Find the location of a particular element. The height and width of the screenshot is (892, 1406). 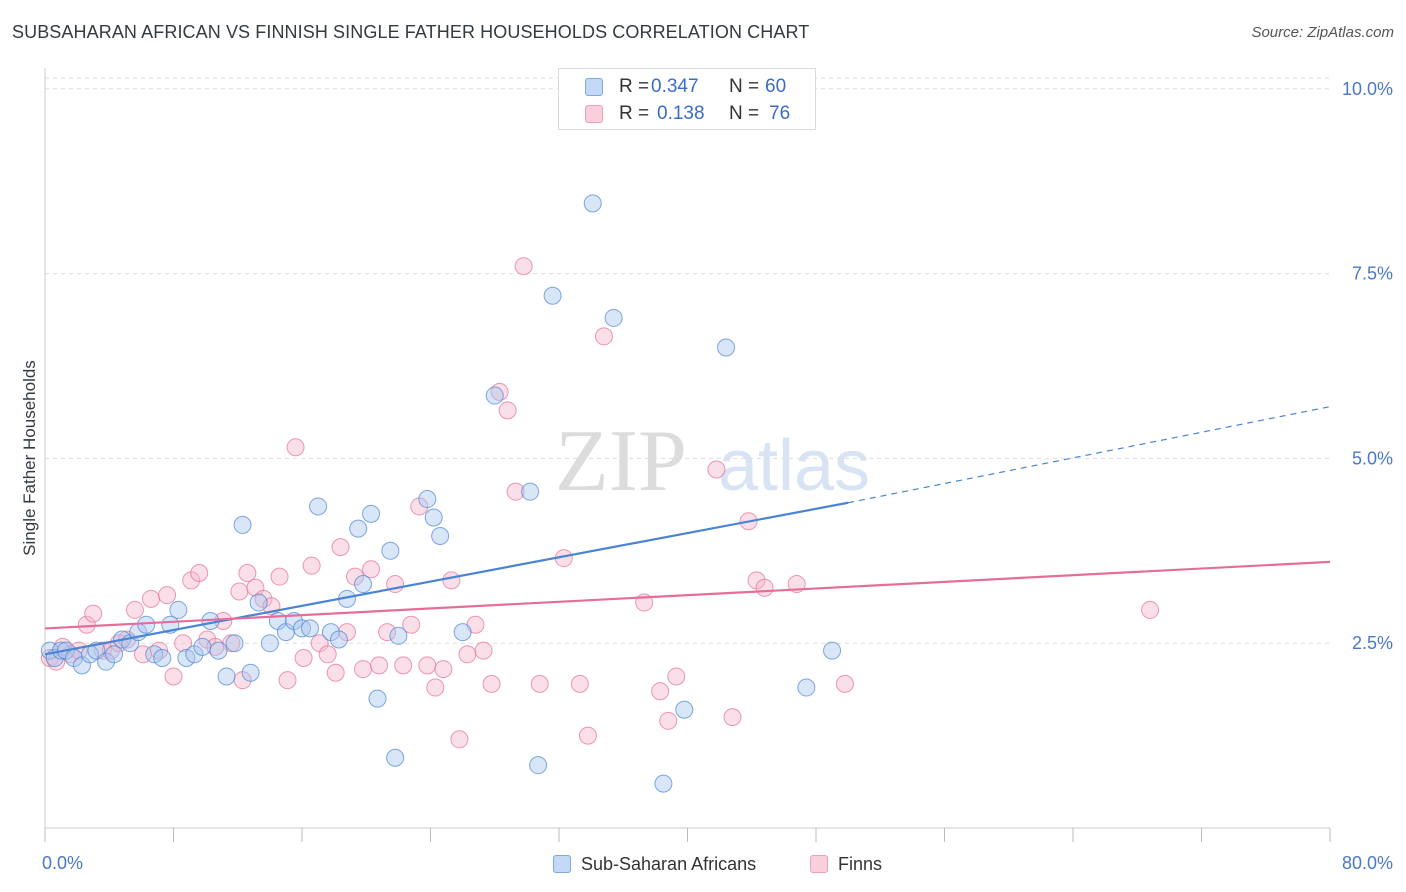

r-label: R = is located at coordinates (634, 86).